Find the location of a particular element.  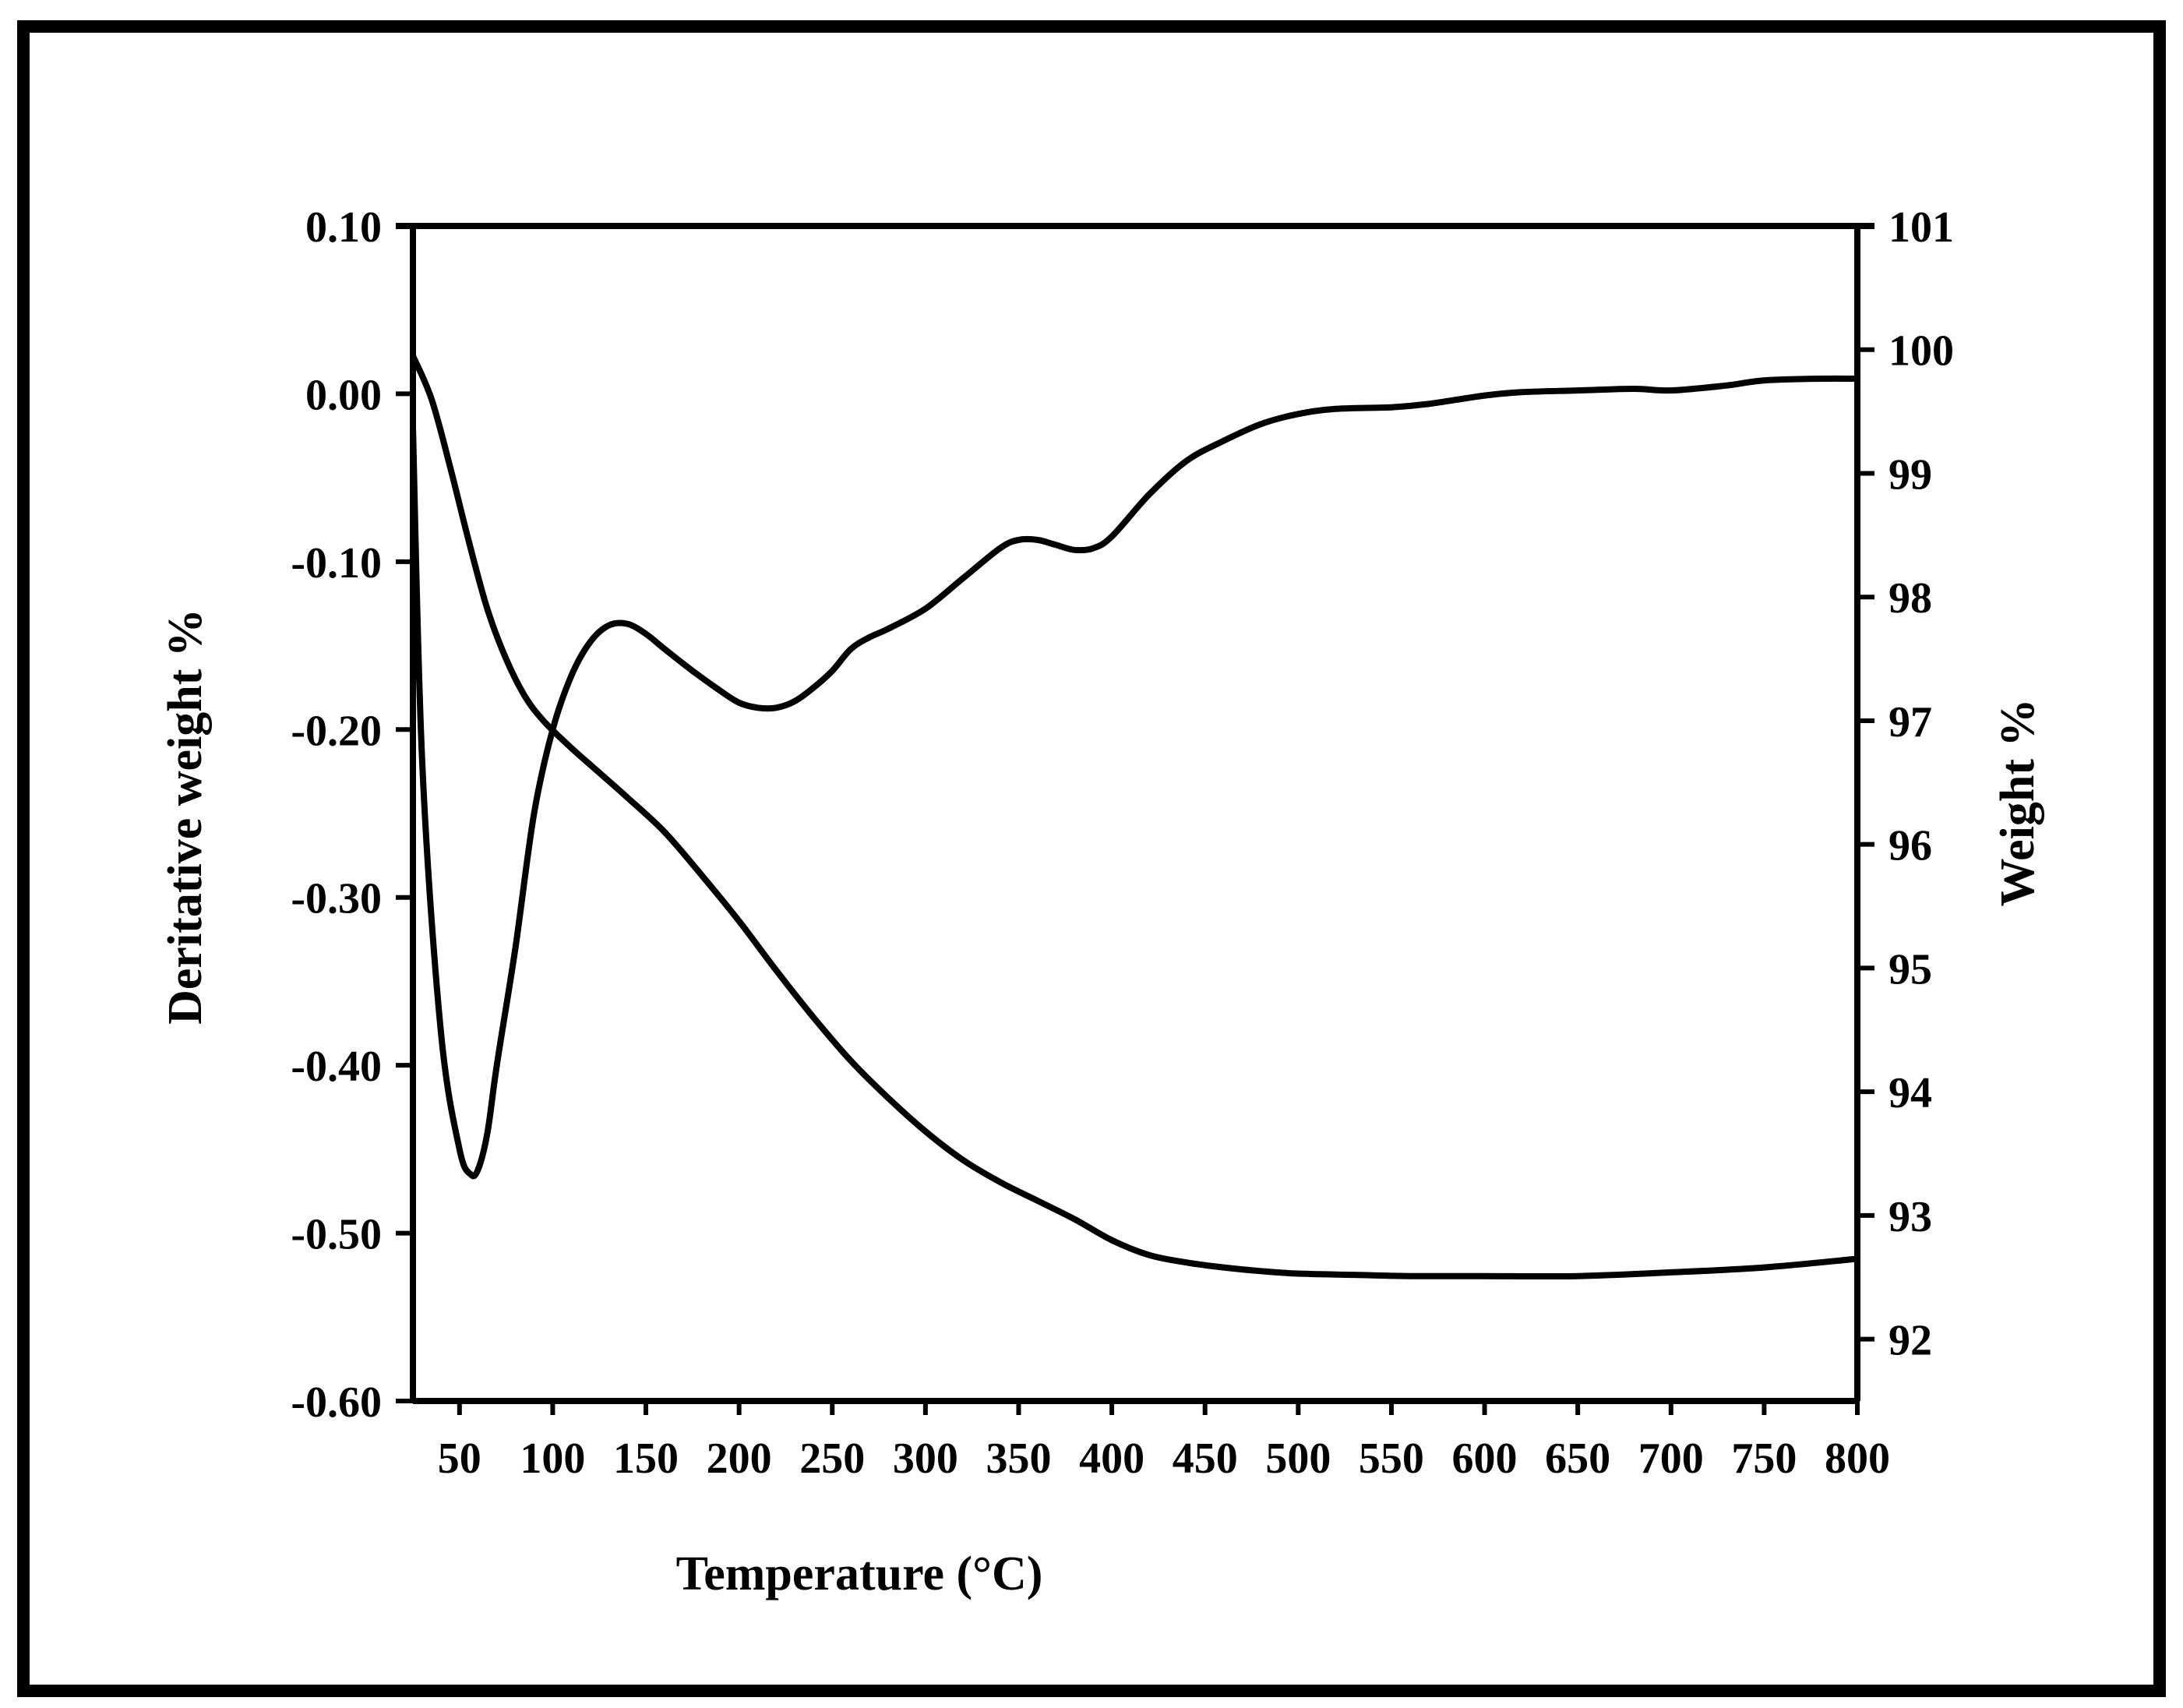

right-y-tick-label: 96 is located at coordinates (1910, 846).